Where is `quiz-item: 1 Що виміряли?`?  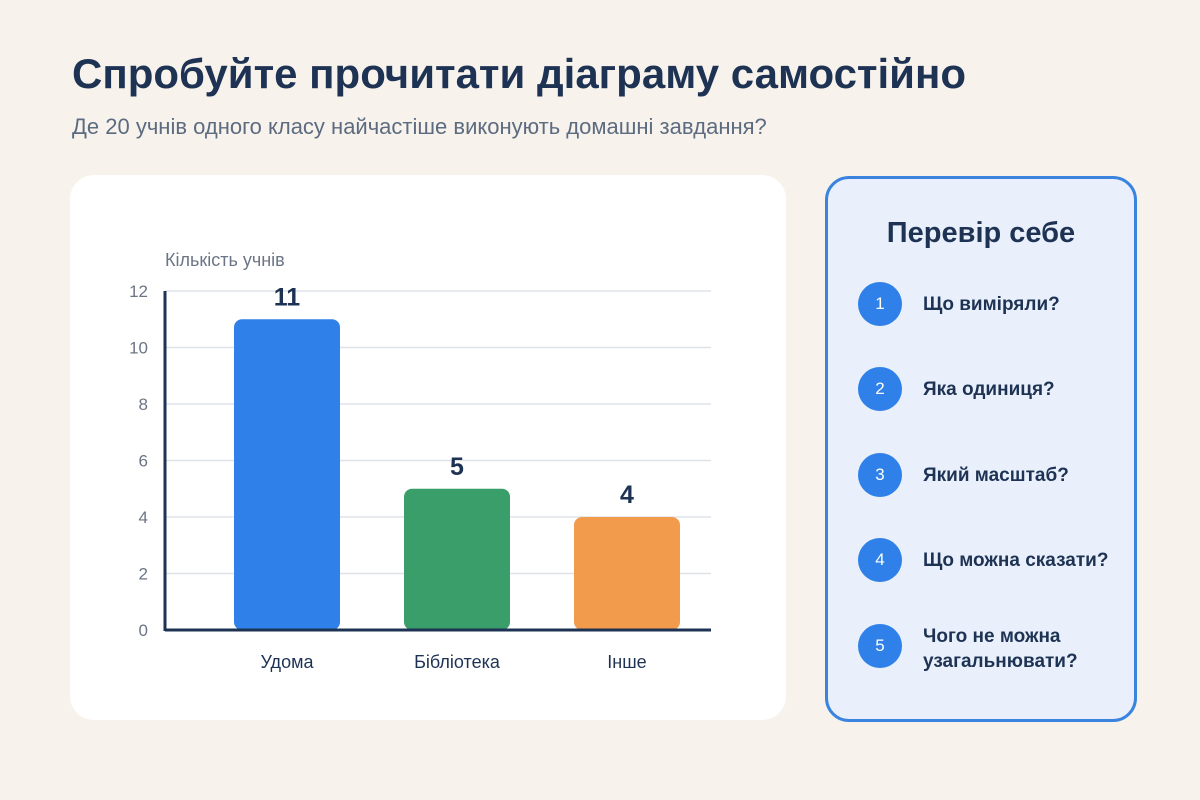 quiz-item: 1 Що виміряли? is located at coordinates (996, 305).